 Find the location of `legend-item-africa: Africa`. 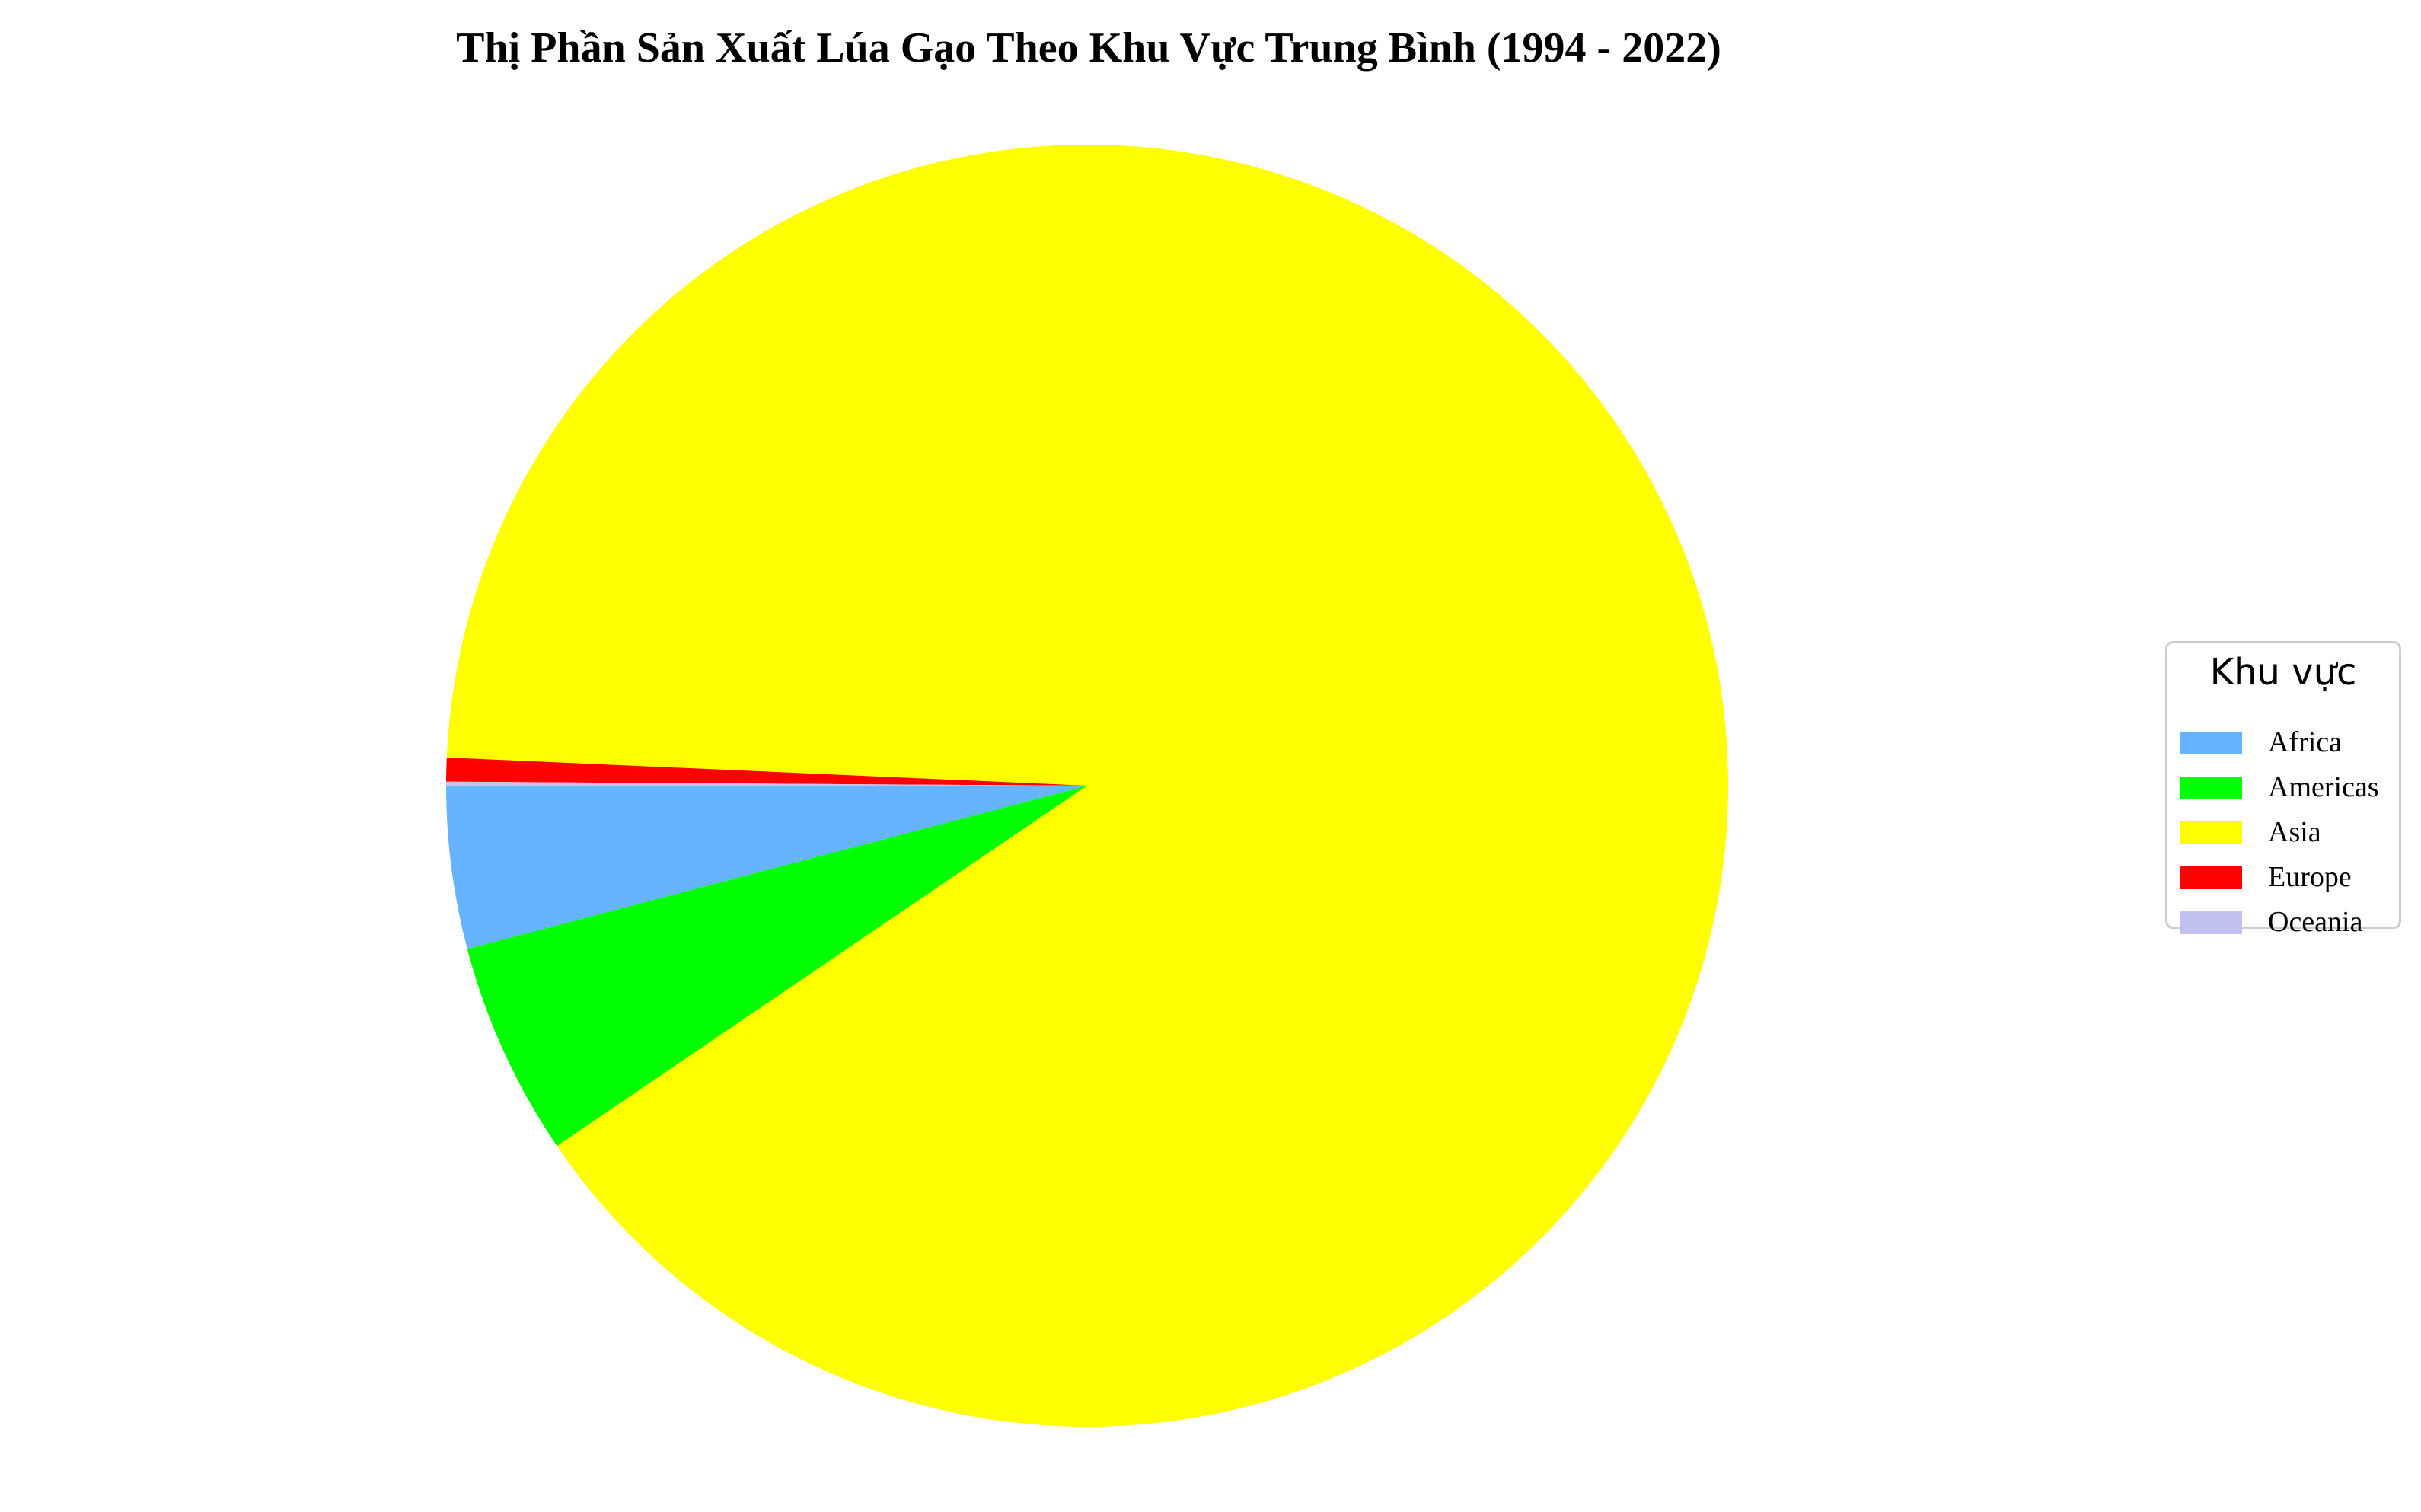

legend-item-africa: Africa is located at coordinates (2290, 742).